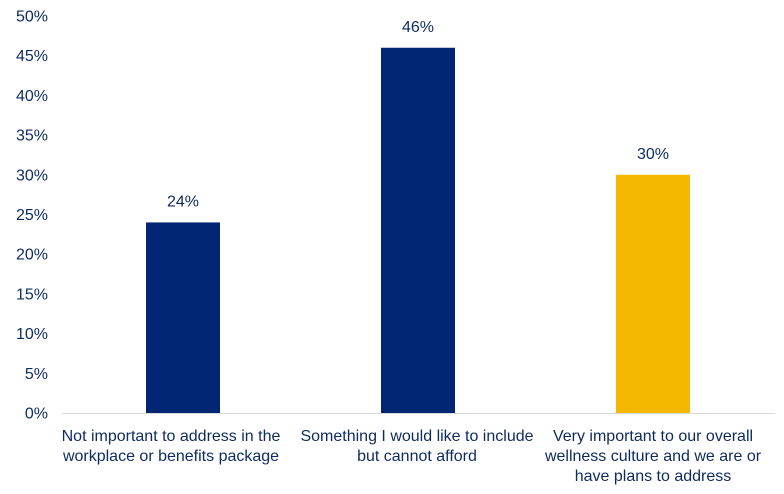  I want to click on y-tick-label: 20%, so click(32, 255).